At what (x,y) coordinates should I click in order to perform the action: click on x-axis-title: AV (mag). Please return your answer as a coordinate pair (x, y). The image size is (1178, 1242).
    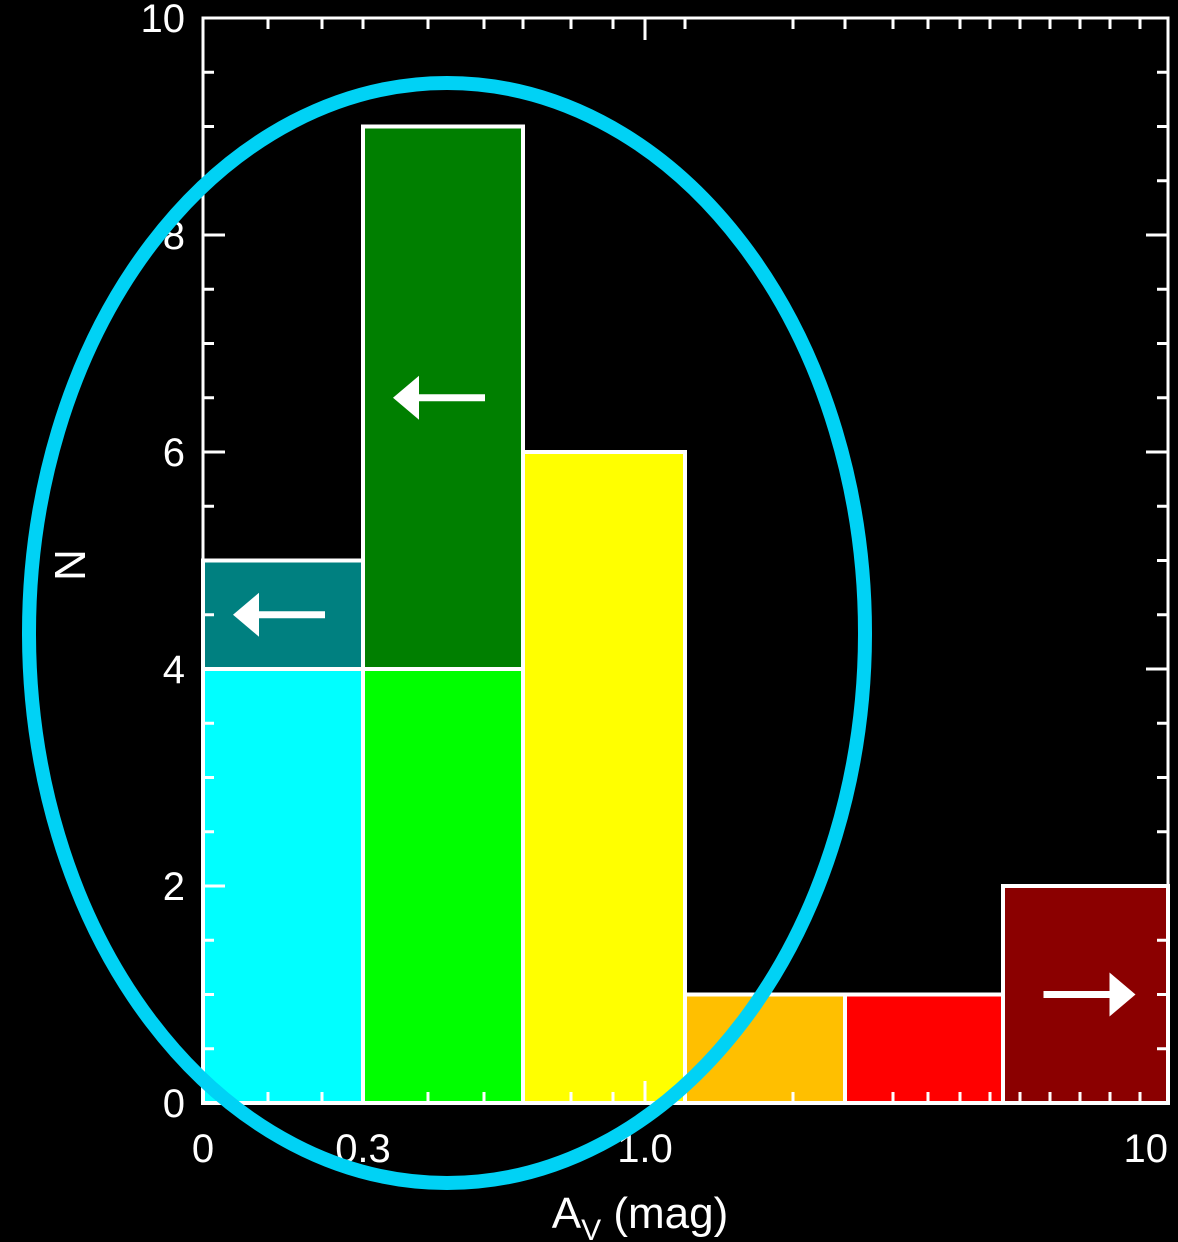
    Looking at the image, I should click on (640, 1215).